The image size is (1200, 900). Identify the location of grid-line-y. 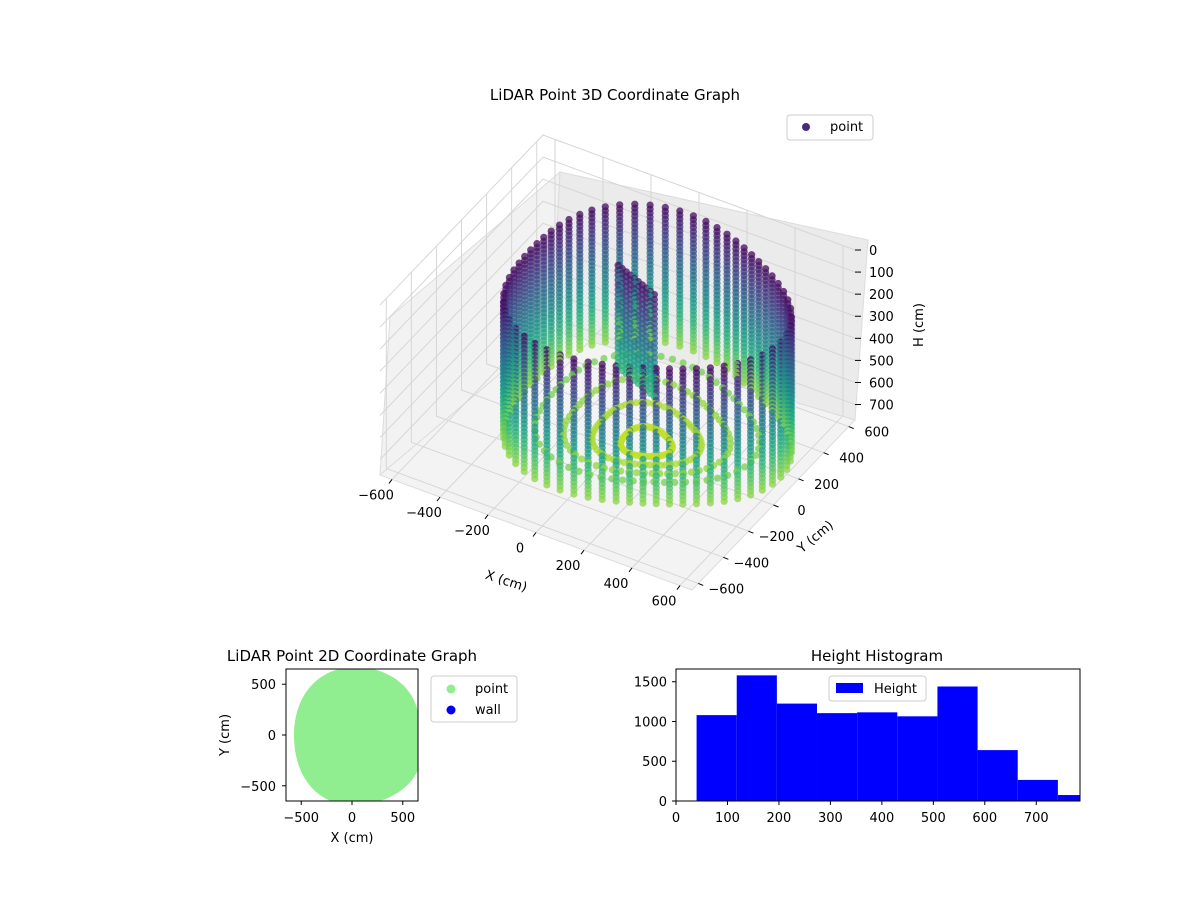
(542, 441).